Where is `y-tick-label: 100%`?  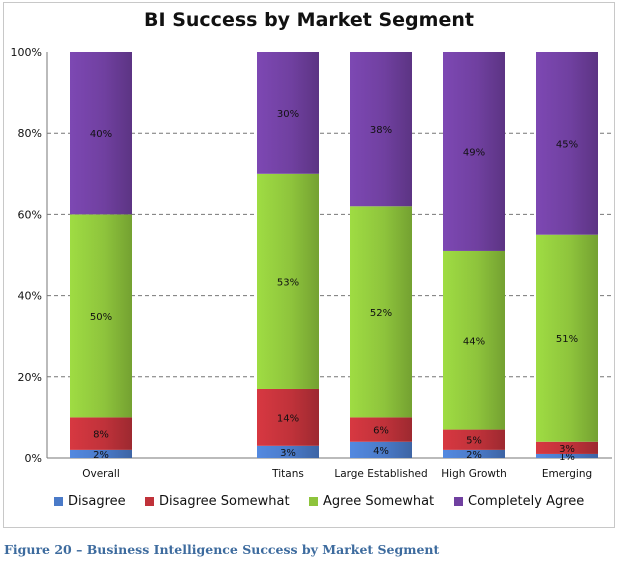
y-tick-label: 100% is located at coordinates (26, 52).